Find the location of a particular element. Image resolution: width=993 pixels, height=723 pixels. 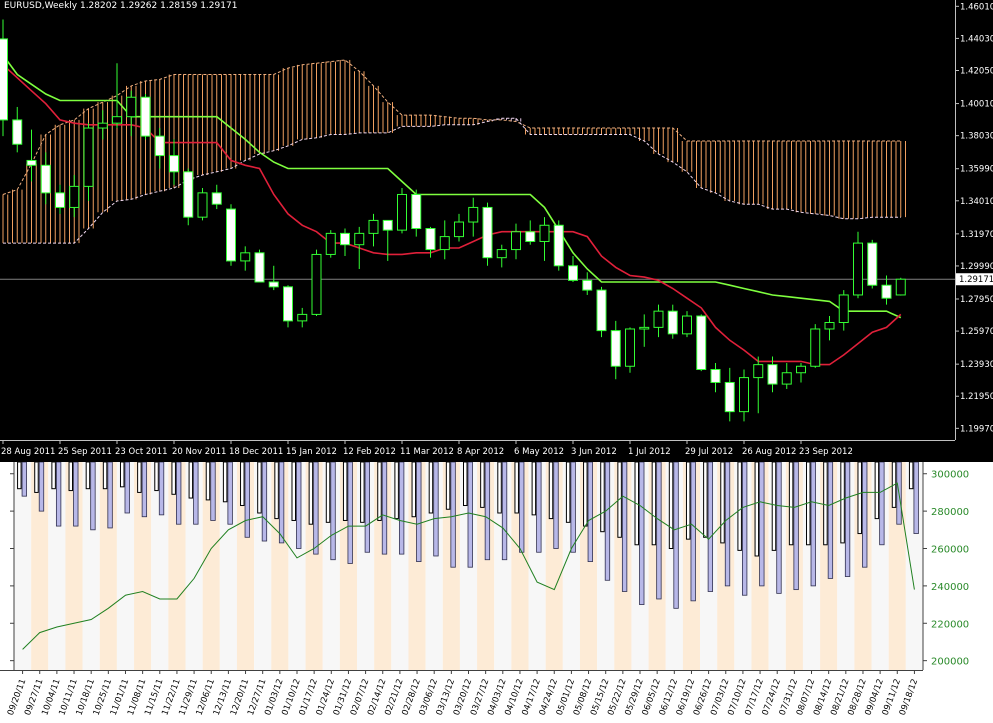

x-tick-label: 1 Jul 2012 is located at coordinates (649, 452).